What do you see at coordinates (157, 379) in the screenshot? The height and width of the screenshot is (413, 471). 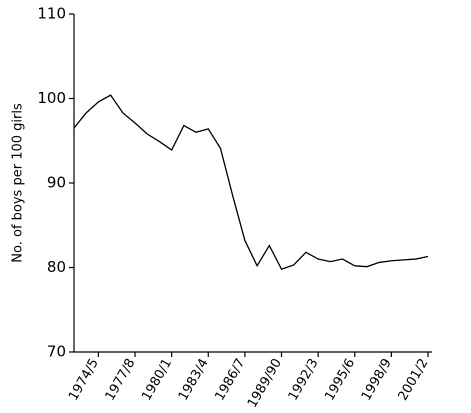 I see `x-tick-label: 1980/1` at bounding box center [157, 379].